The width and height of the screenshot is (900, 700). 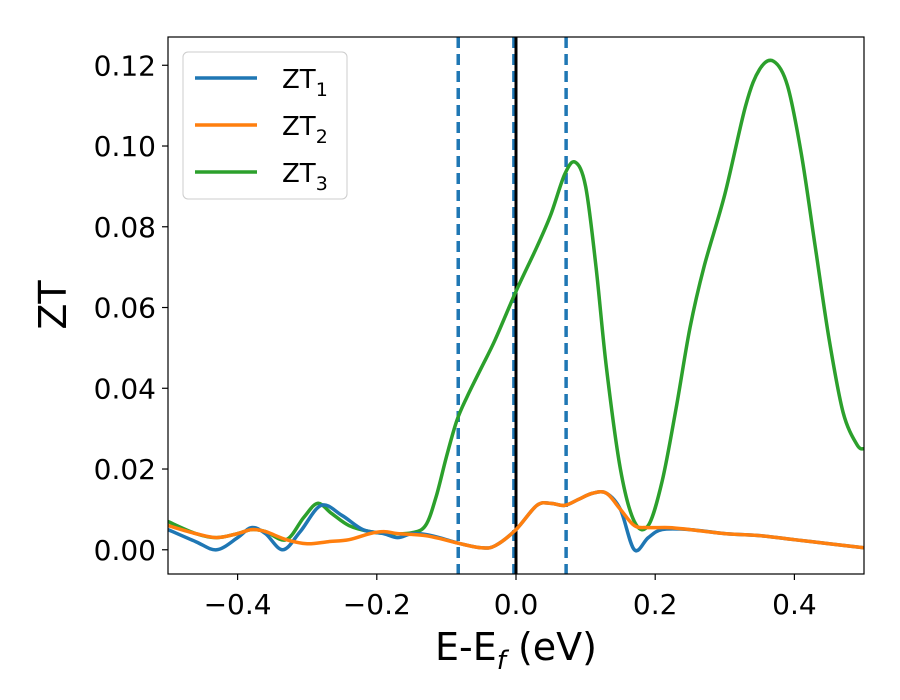 What do you see at coordinates (125, 469) in the screenshot?
I see `y-tick-label: 0.02` at bounding box center [125, 469].